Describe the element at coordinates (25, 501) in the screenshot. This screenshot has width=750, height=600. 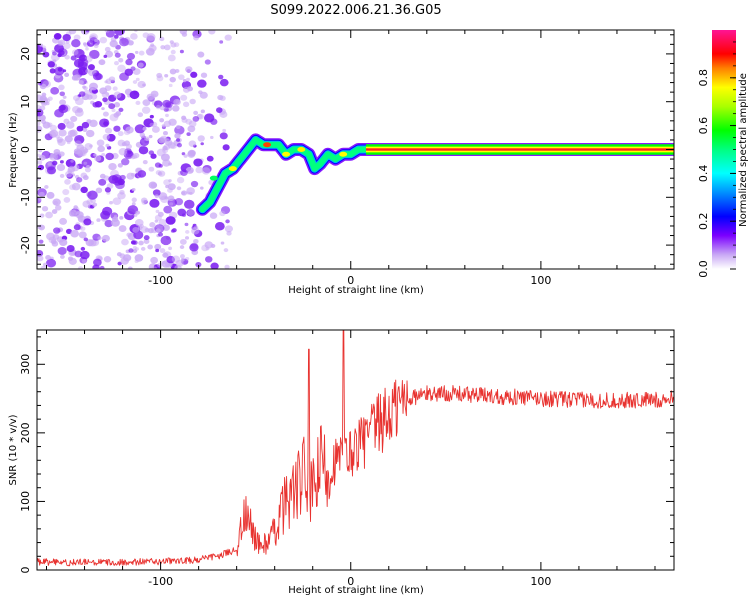
I see `snr-ytick-label: 100` at that location.